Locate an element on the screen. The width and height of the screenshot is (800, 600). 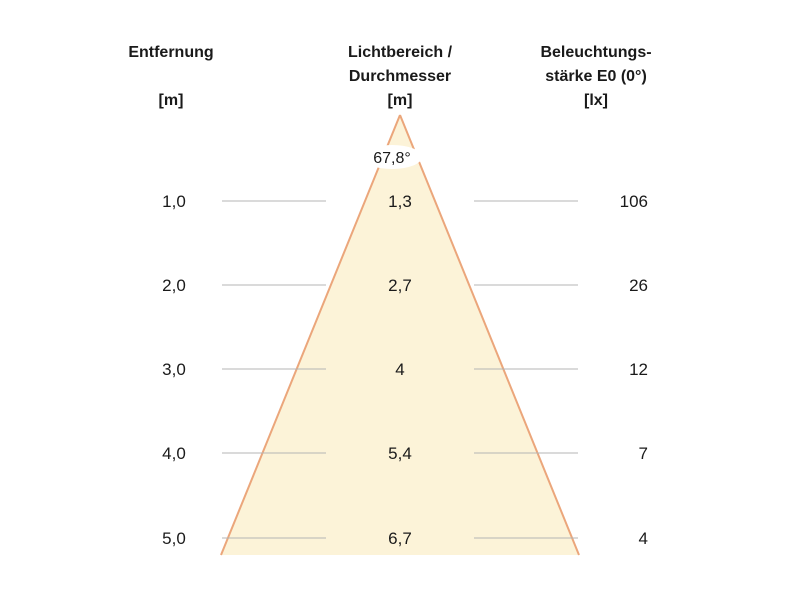
header-diameter-title-1: Lichtbereich / is located at coordinates (400, 52).